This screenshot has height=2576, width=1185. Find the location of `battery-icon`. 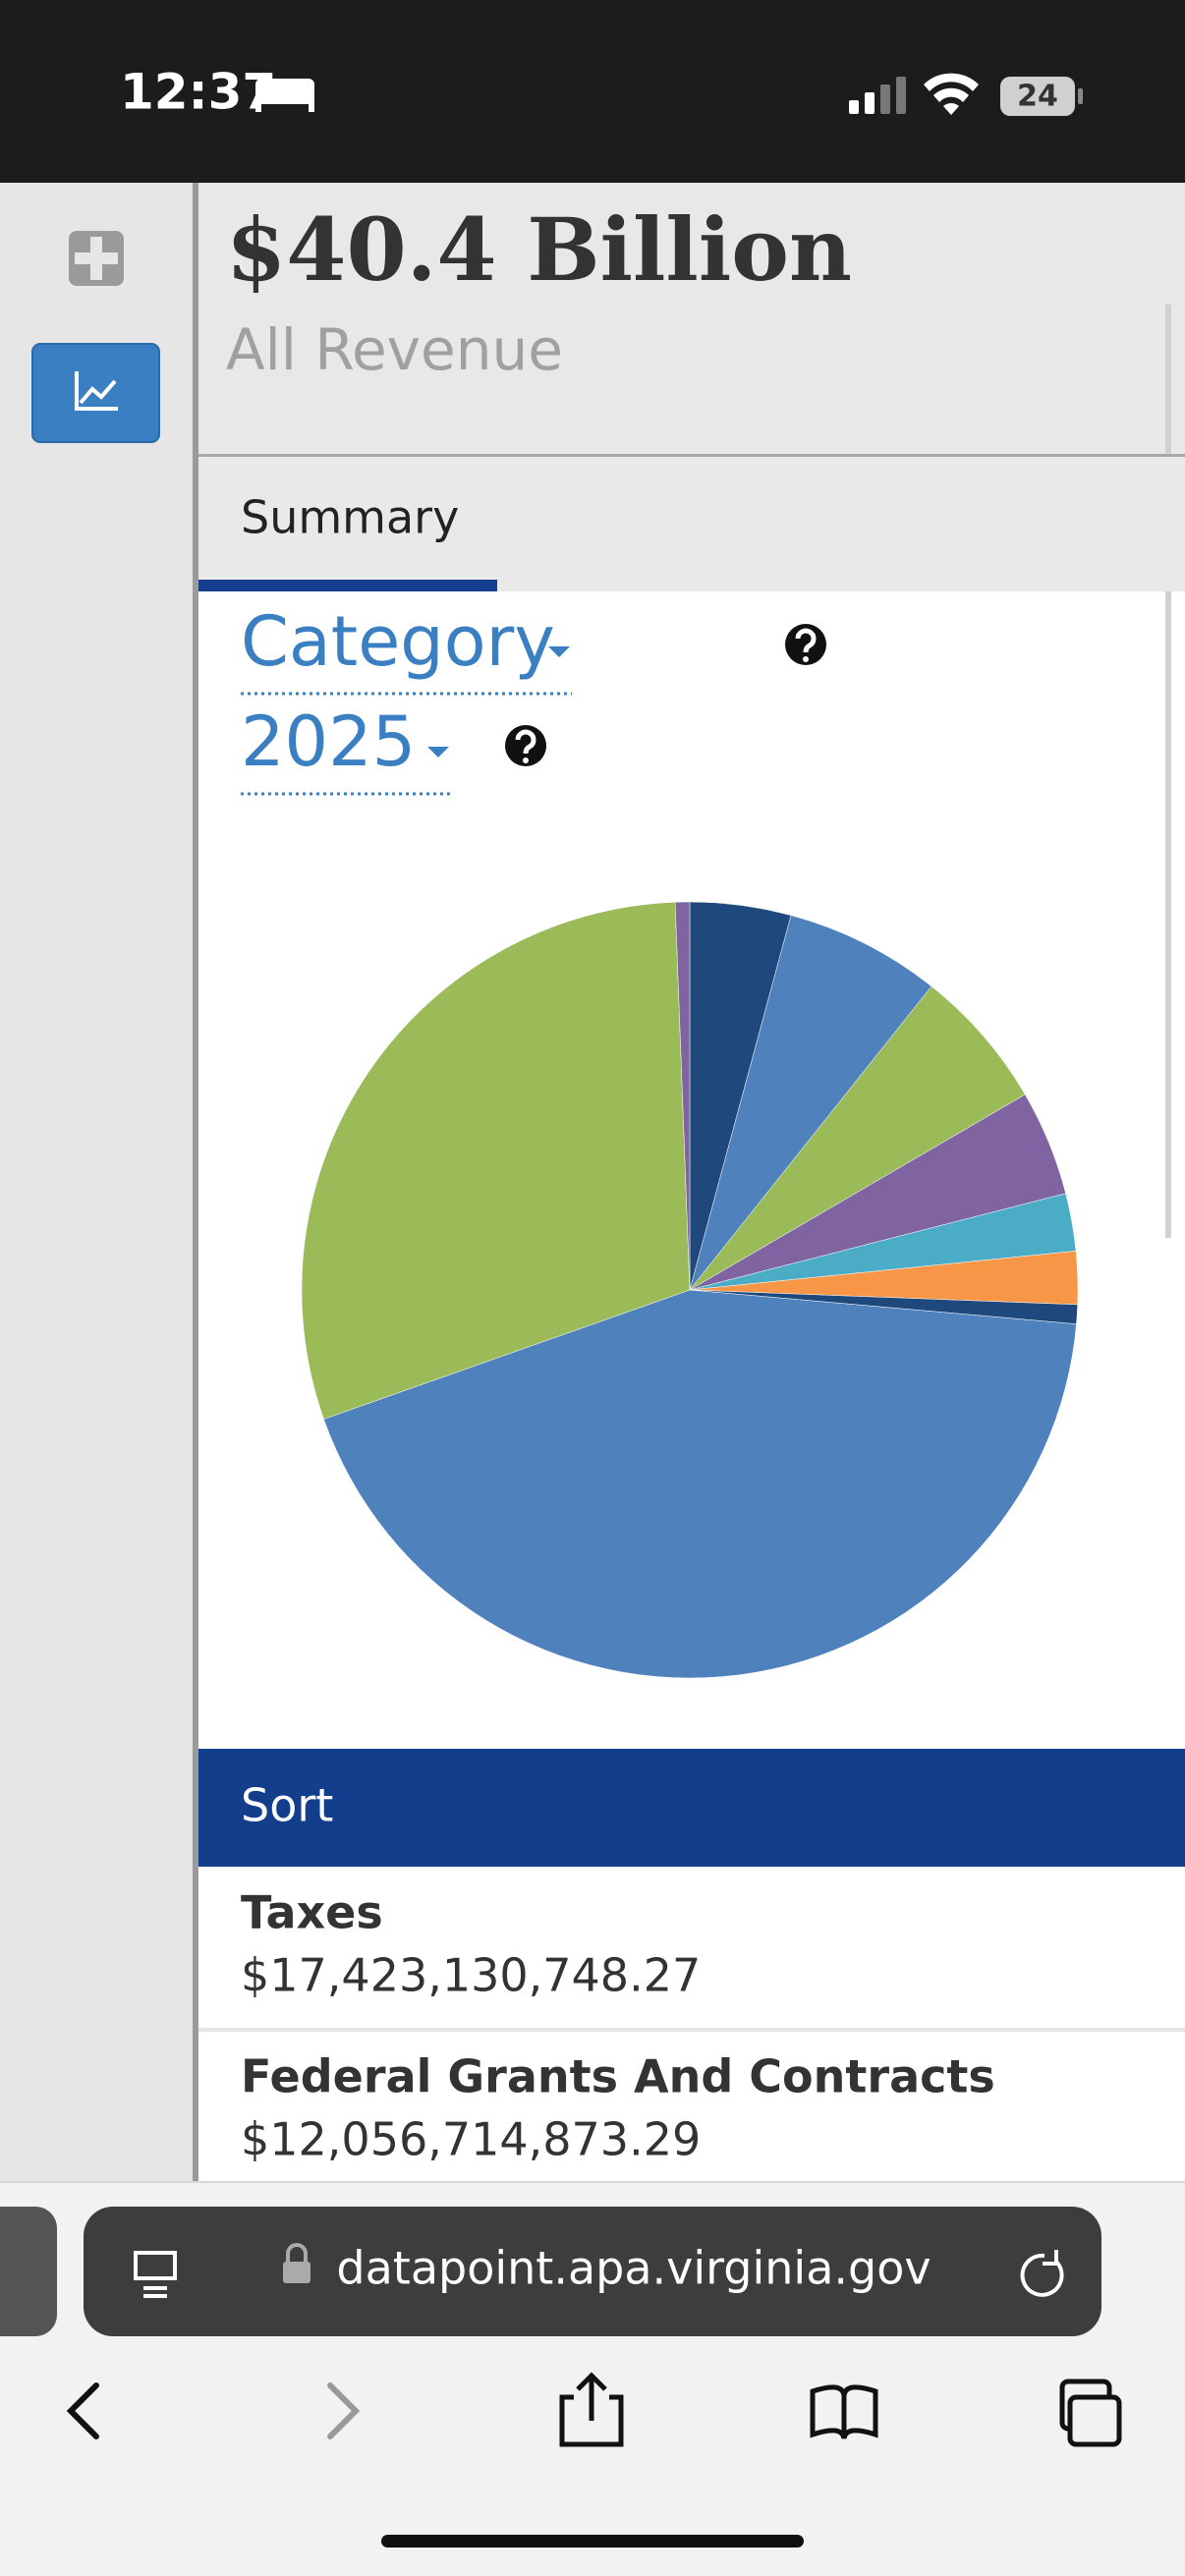

battery-icon is located at coordinates (1038, 96).